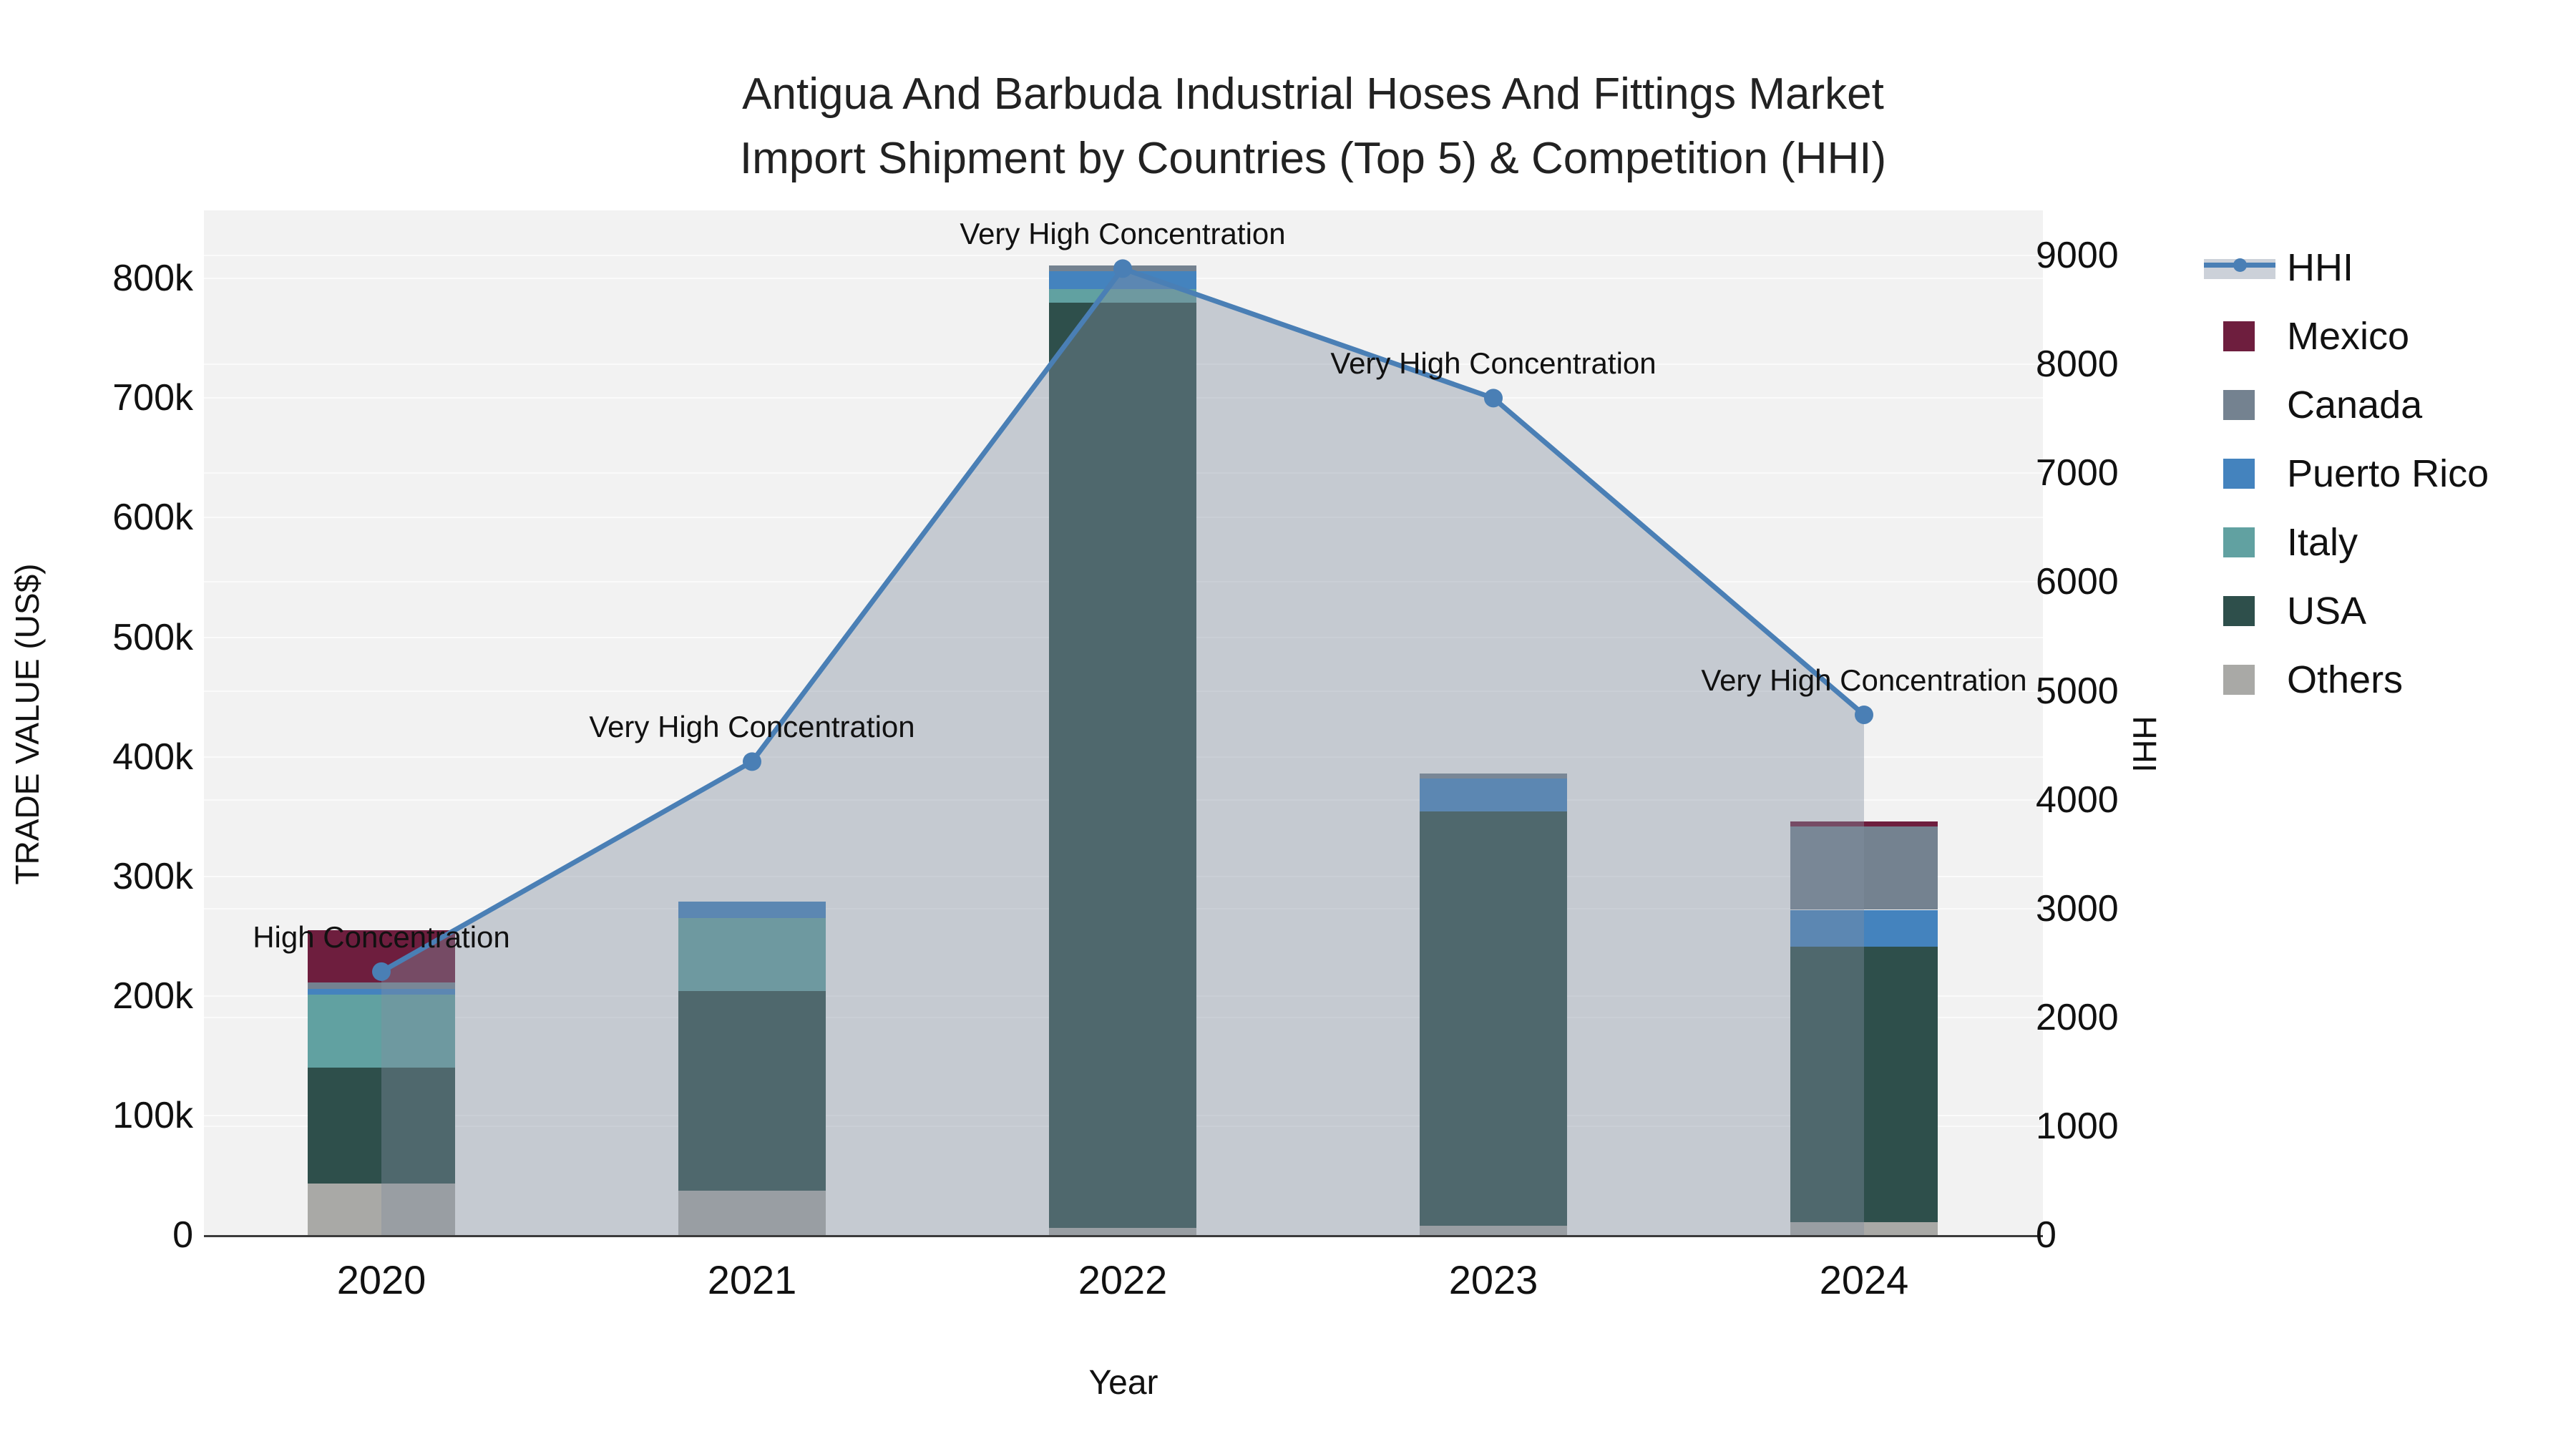 This screenshot has width=2576, height=1449. I want to click on x-tick-2021: 2021, so click(752, 1279).